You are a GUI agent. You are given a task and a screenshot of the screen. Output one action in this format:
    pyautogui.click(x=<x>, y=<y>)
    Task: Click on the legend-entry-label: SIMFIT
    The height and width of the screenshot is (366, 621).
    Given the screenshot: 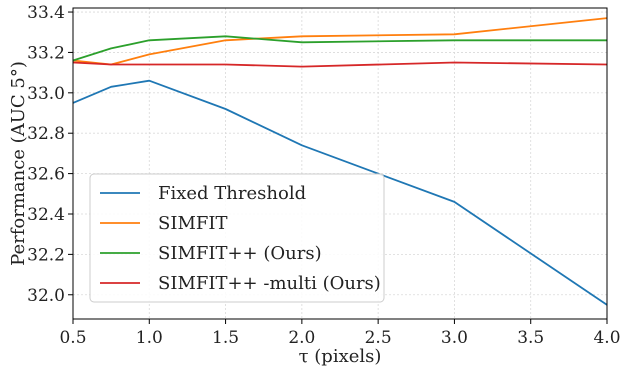 What is the action you would take?
    pyautogui.click(x=192, y=223)
    